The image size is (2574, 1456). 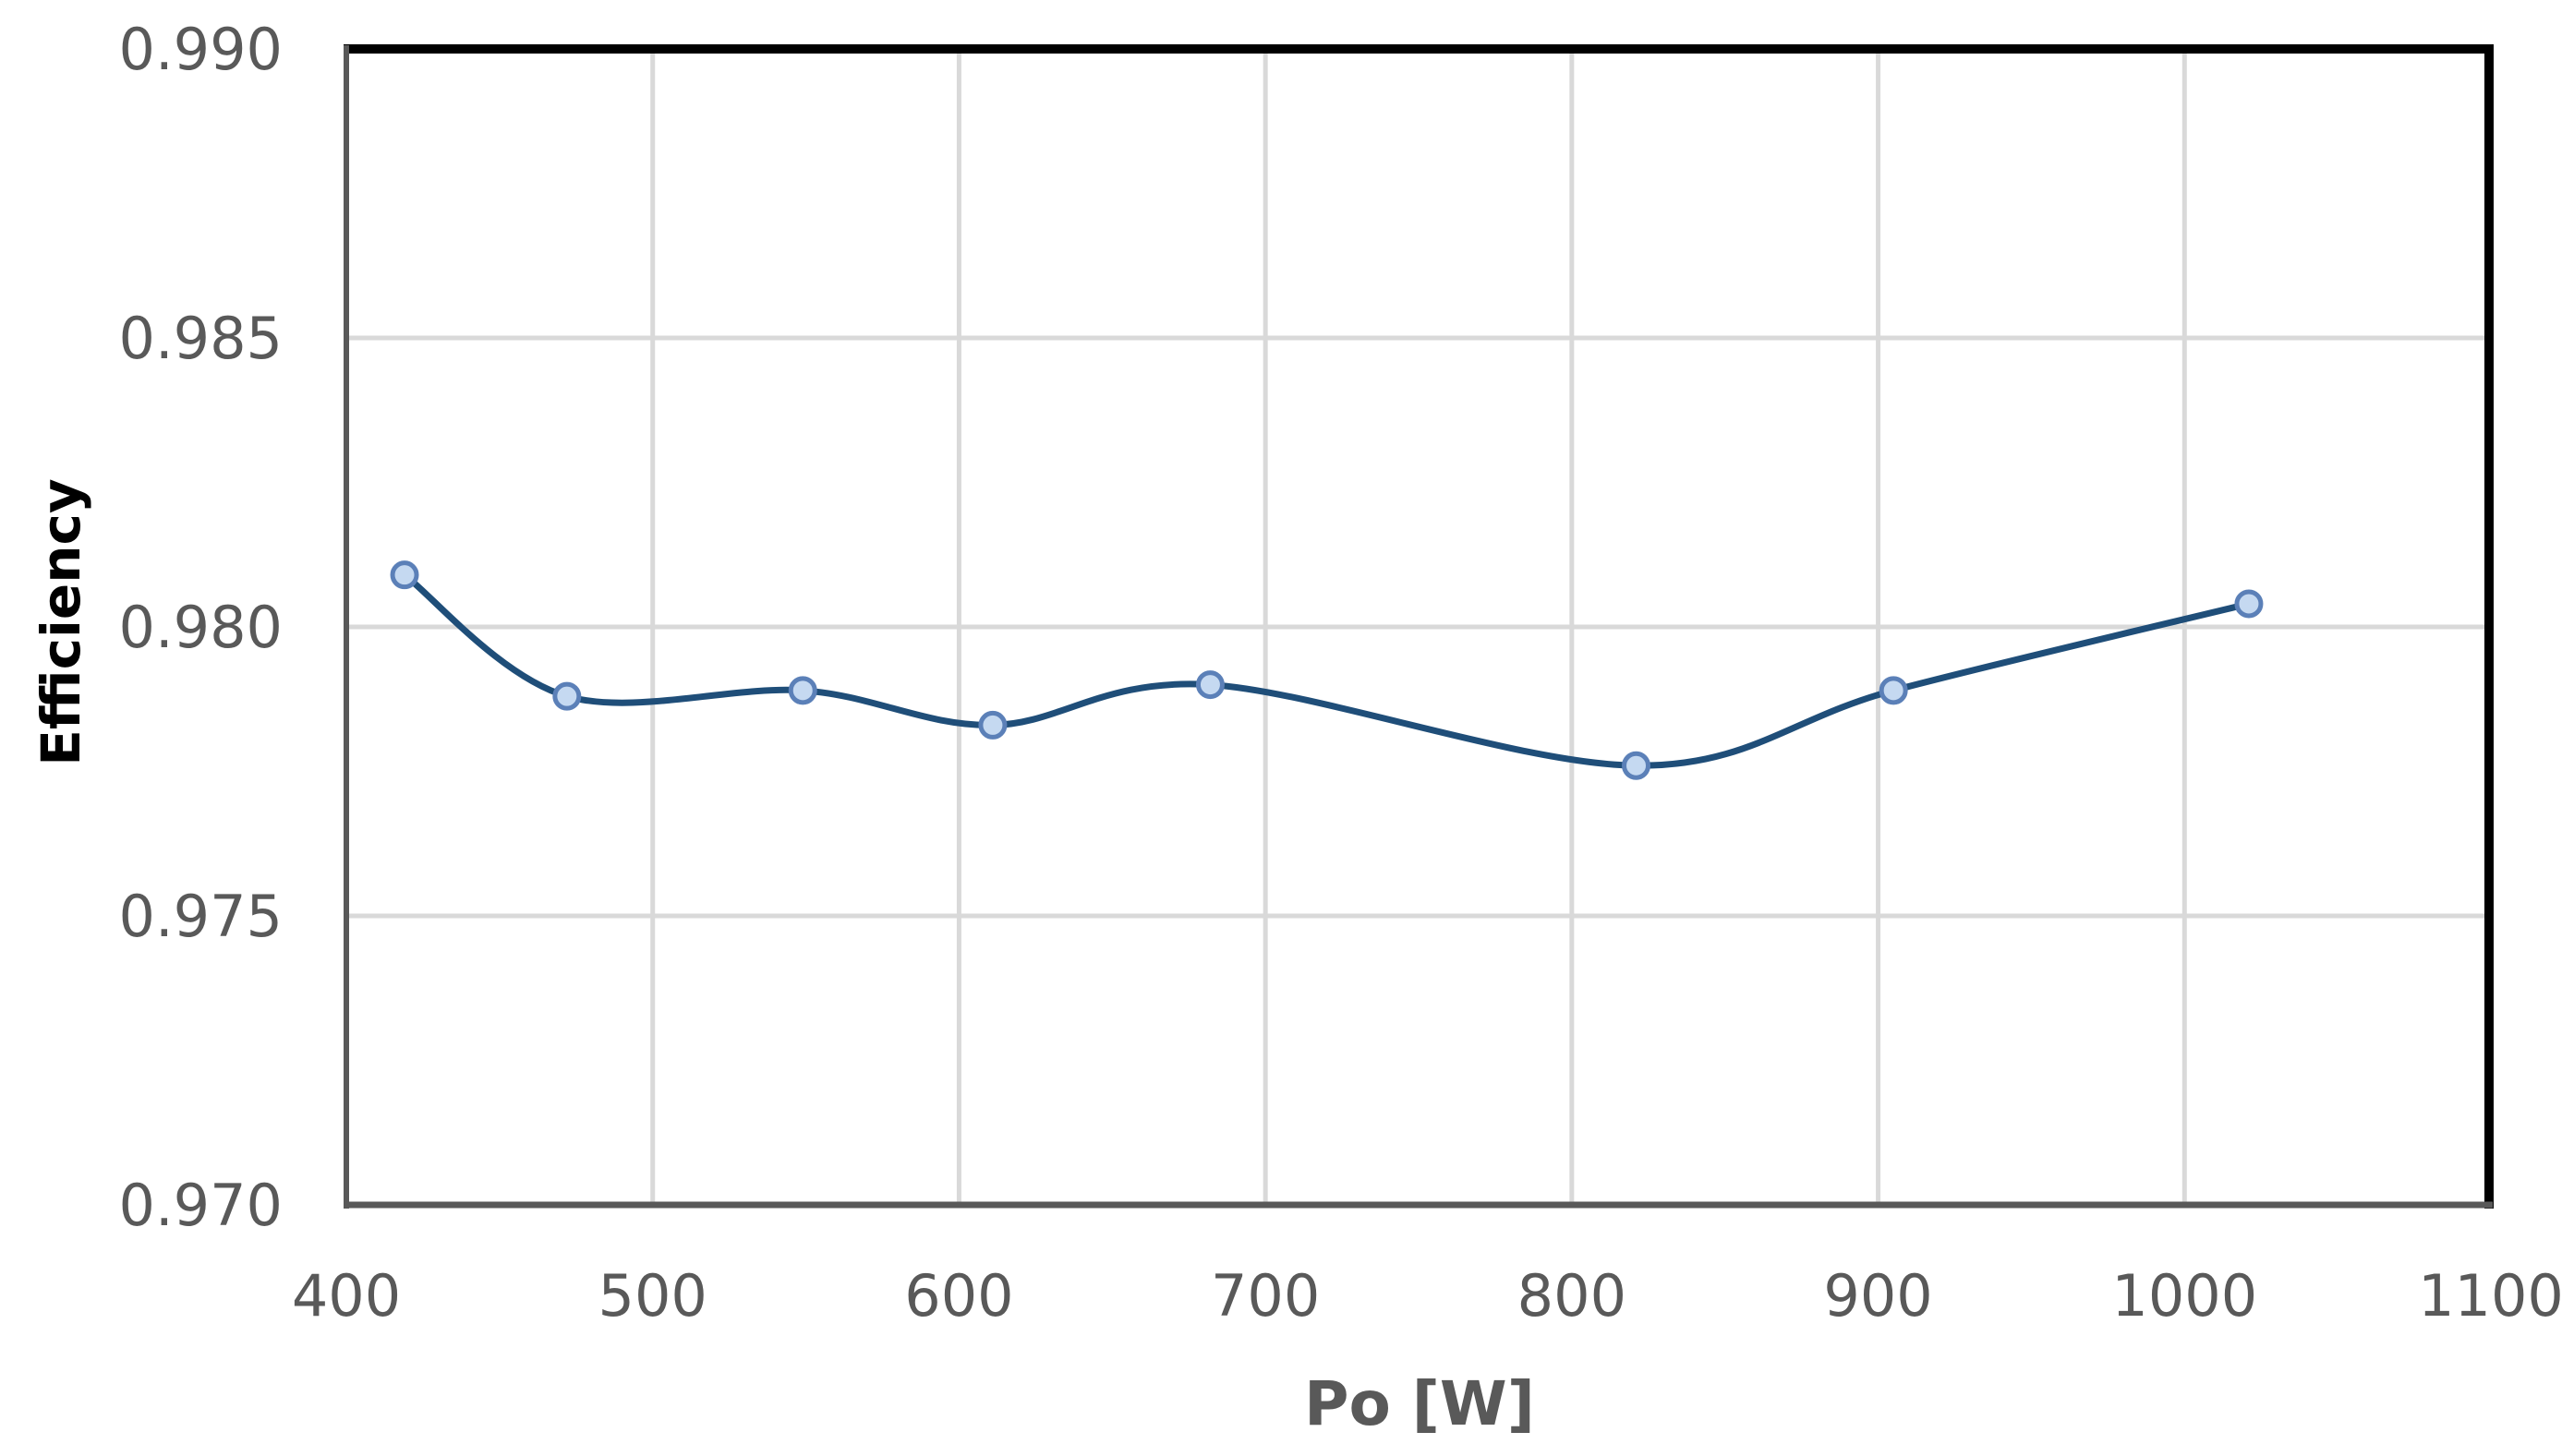 I want to click on x-tick-label: 900, so click(x=1877, y=1296).